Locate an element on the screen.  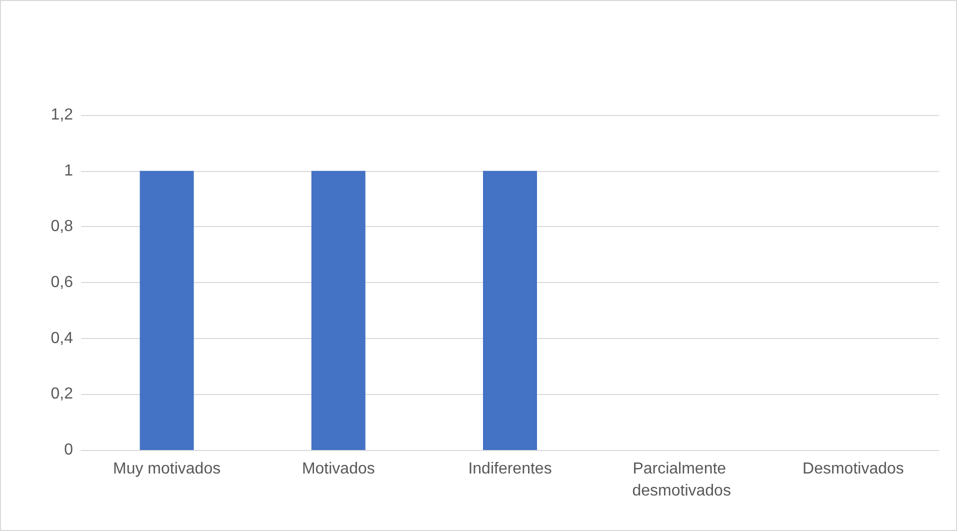
y-tick-label: 0,6 is located at coordinates (62, 282).